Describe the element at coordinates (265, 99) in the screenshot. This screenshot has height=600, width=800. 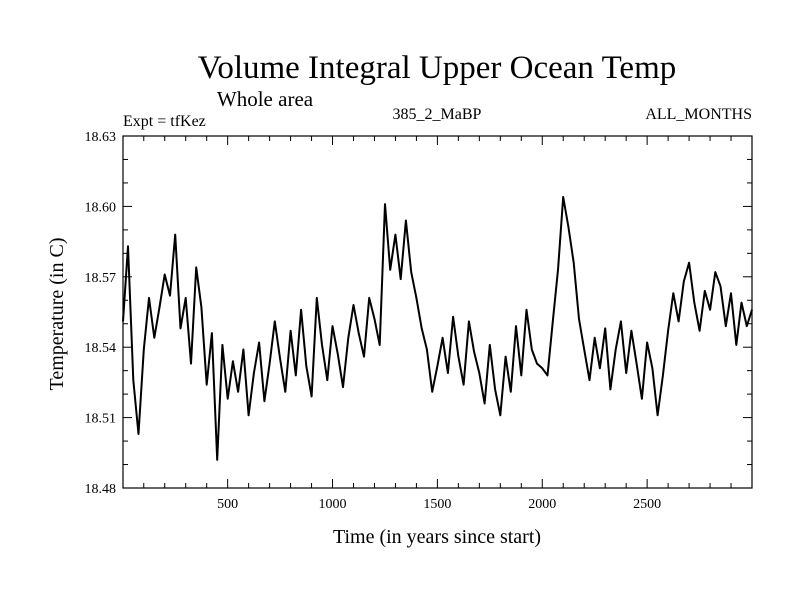
I see `chart-subtitle: Whole area` at that location.